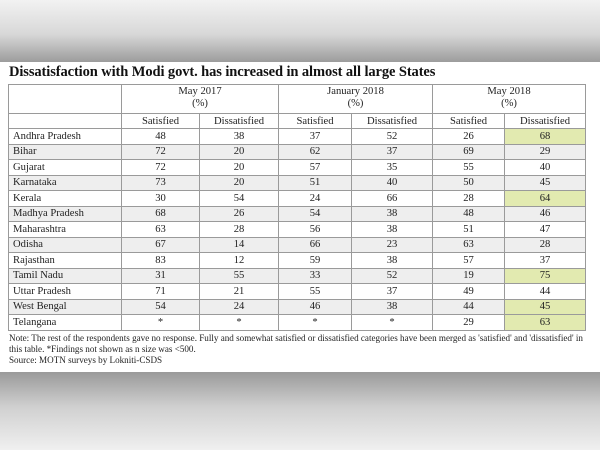  I want to click on value-cell: 67, so click(160, 244).